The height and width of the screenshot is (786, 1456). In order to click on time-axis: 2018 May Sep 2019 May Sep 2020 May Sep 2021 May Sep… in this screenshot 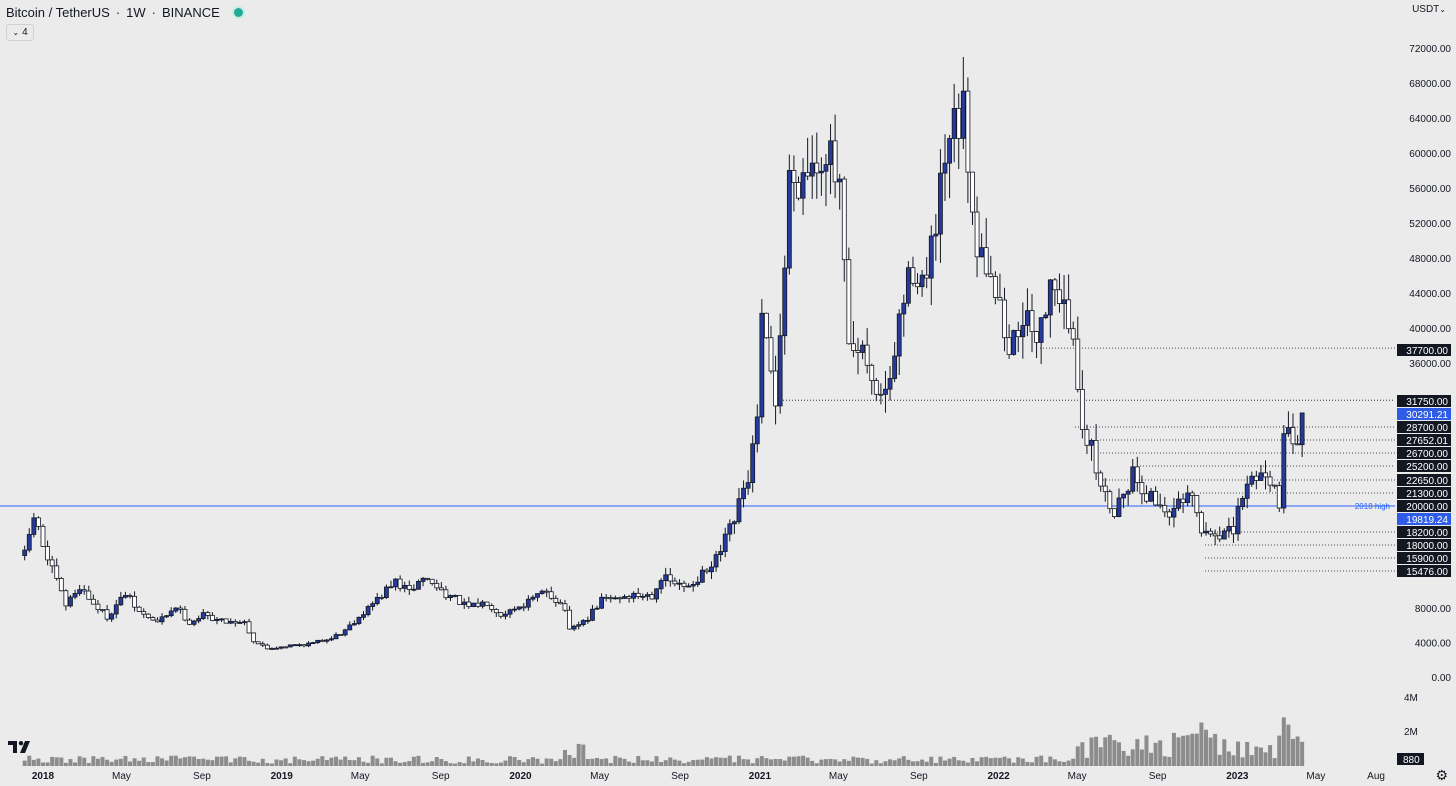, I will do `click(708, 776)`.